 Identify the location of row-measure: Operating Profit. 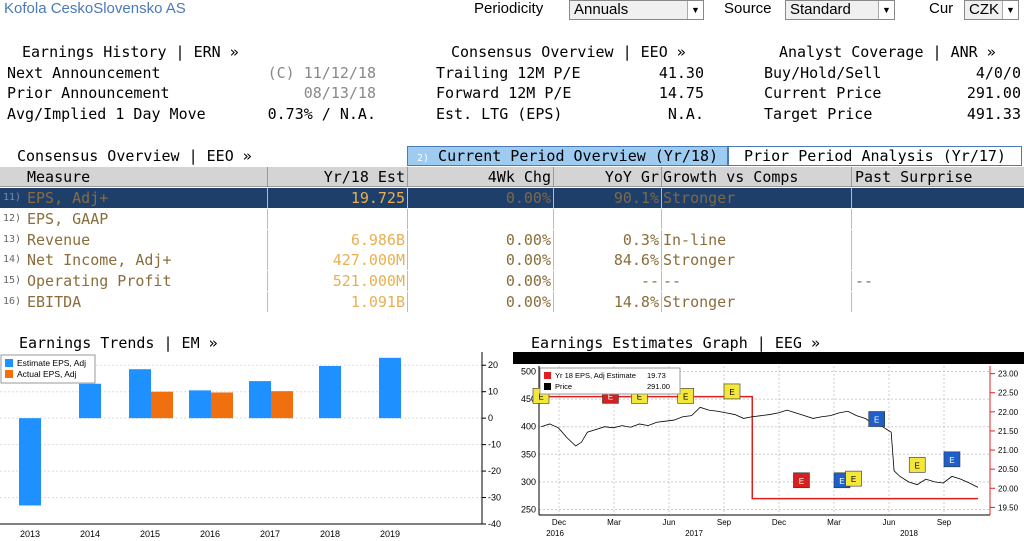
(99, 281).